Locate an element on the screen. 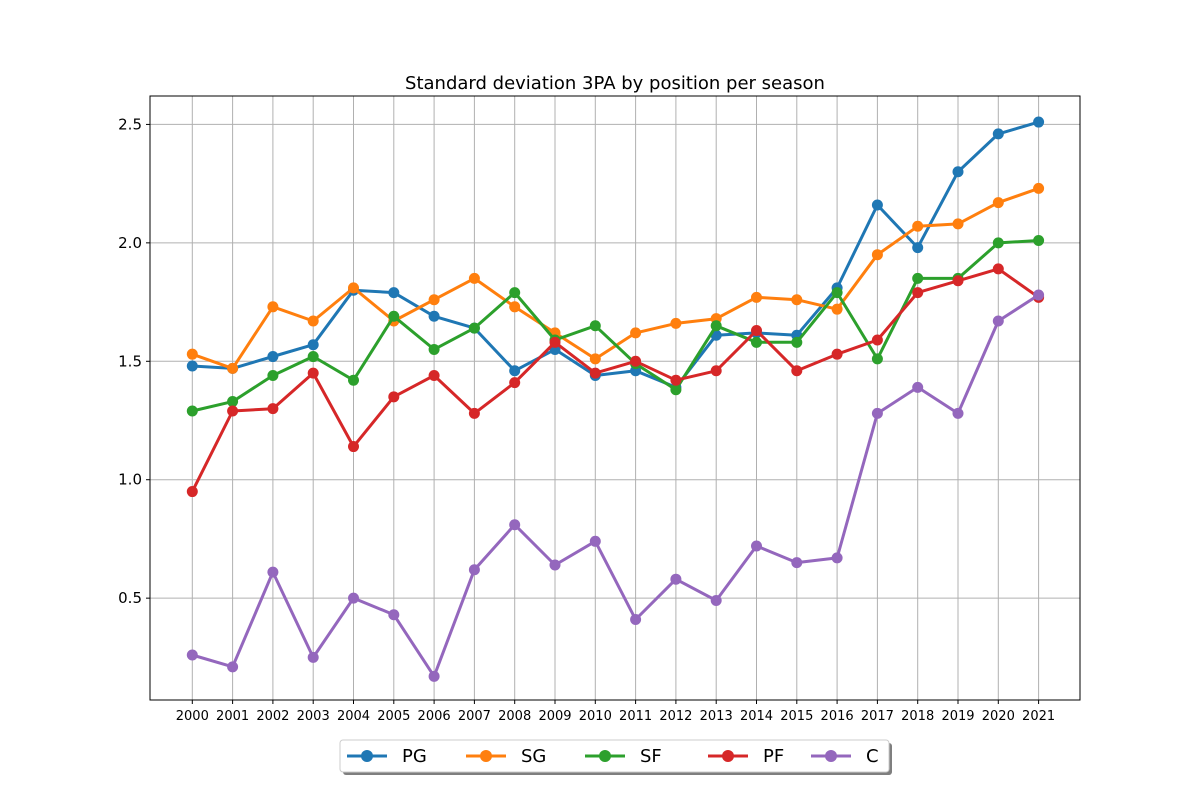 The height and width of the screenshot is (800, 1200). x-tick-label: 2010 is located at coordinates (595, 716).